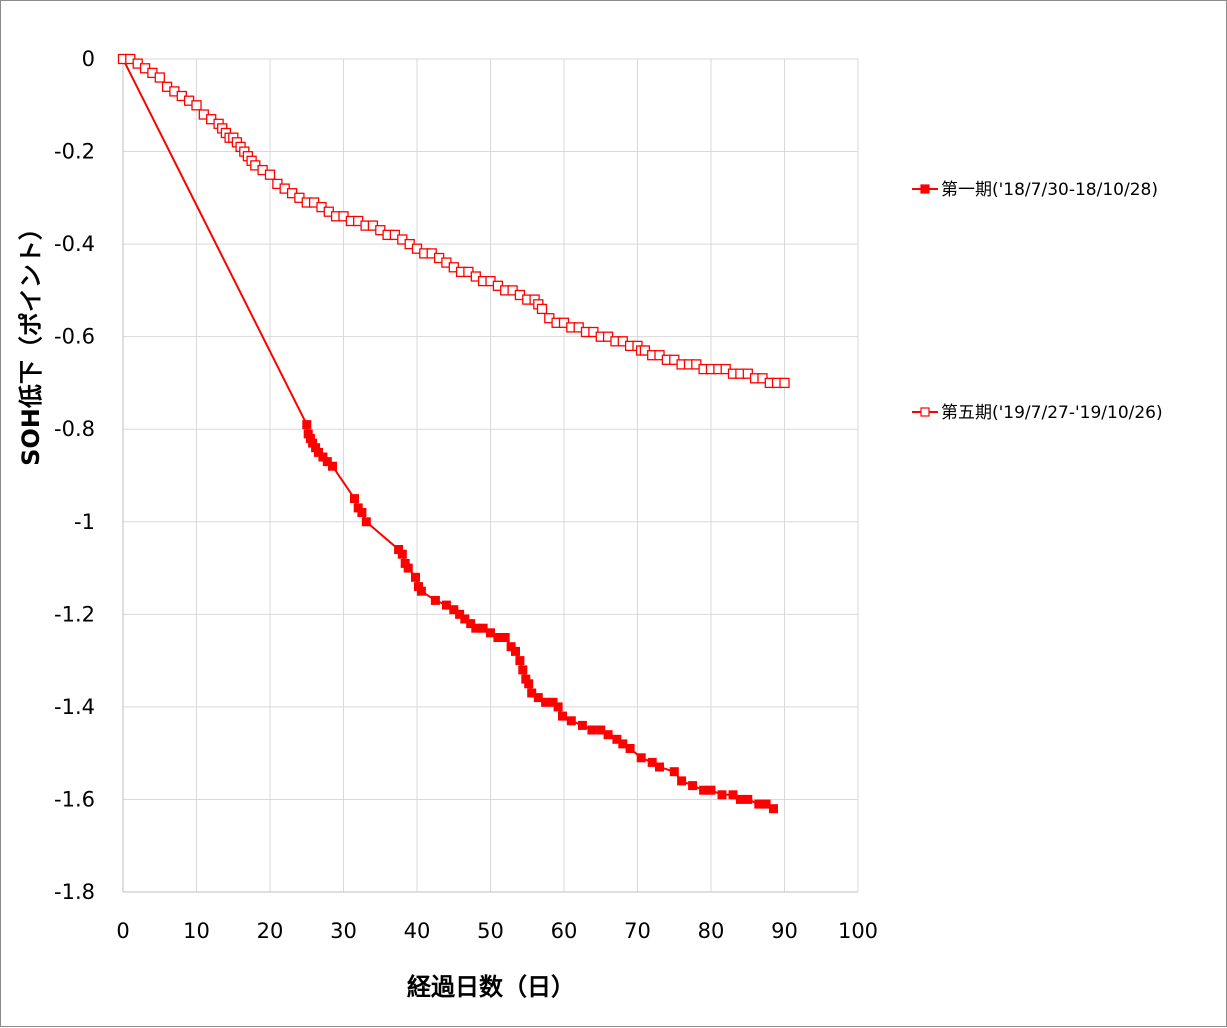  I want to click on x-tick-label: 90, so click(784, 931).